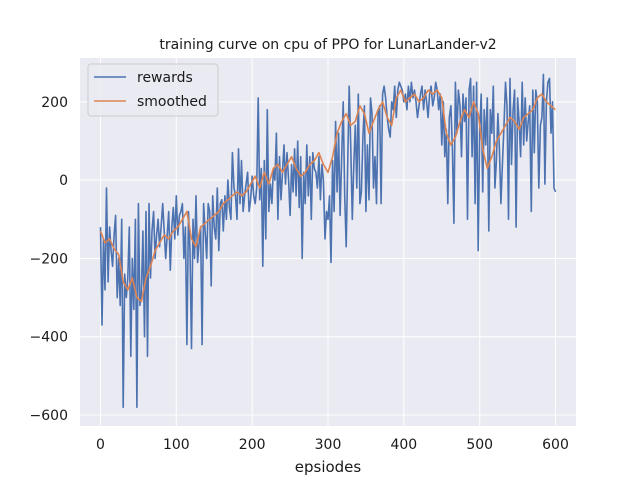  What do you see at coordinates (165, 78) in the screenshot?
I see `legend-label-rewards: rewards` at bounding box center [165, 78].